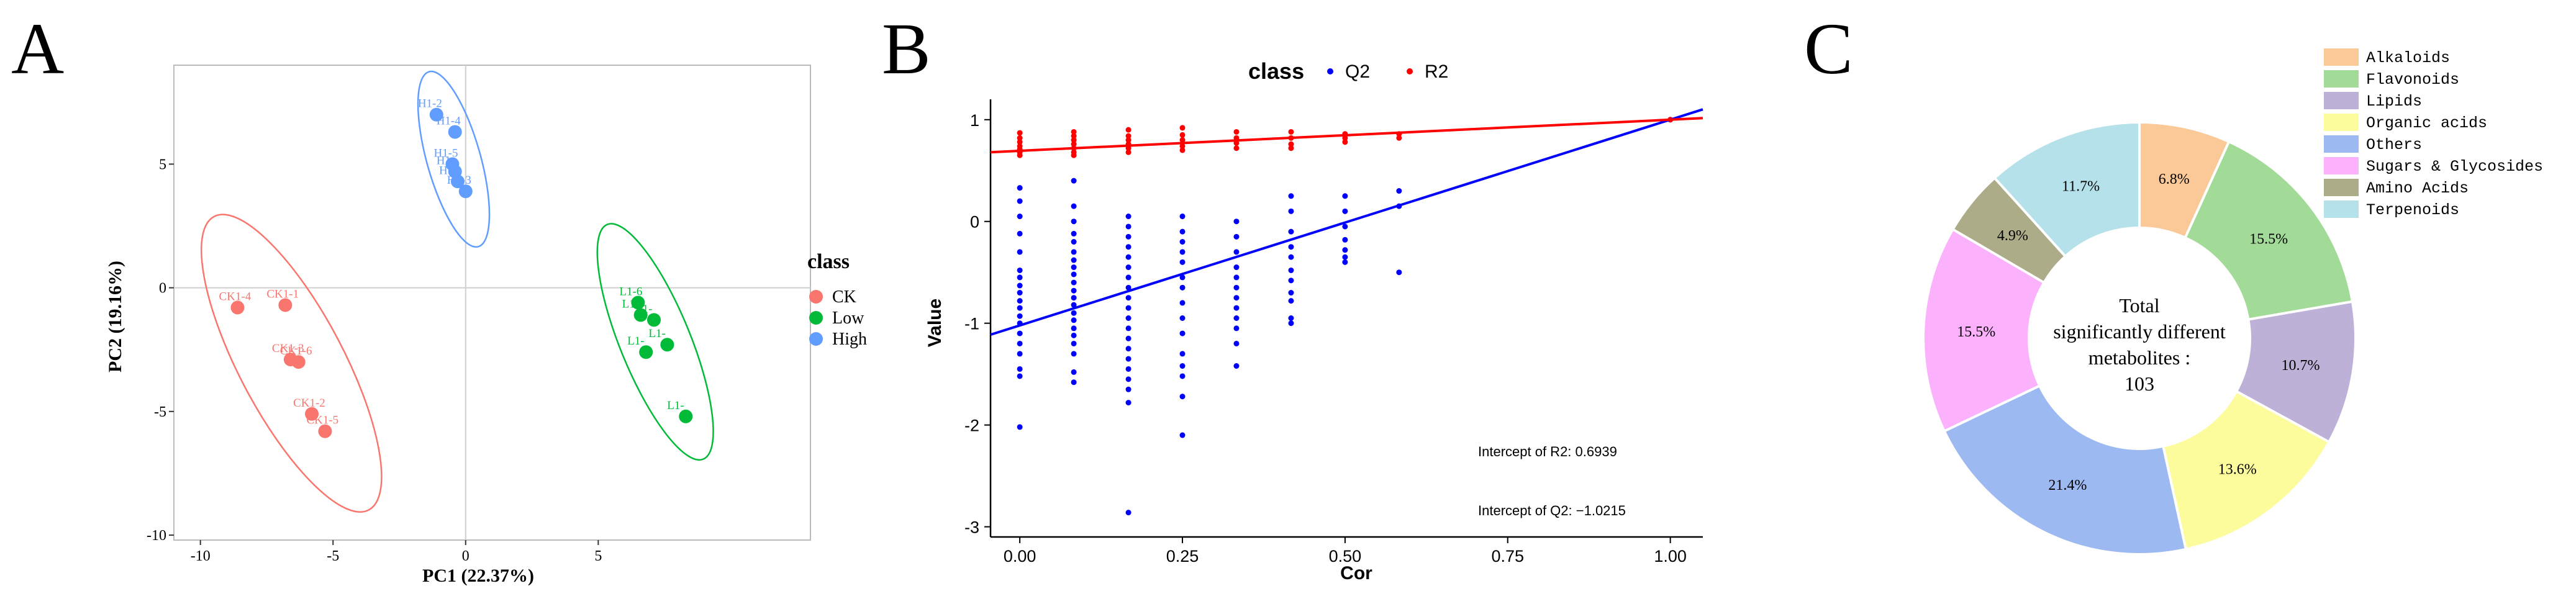  What do you see at coordinates (1182, 556) in the screenshot?
I see `x-tick-label: 0.25` at bounding box center [1182, 556].